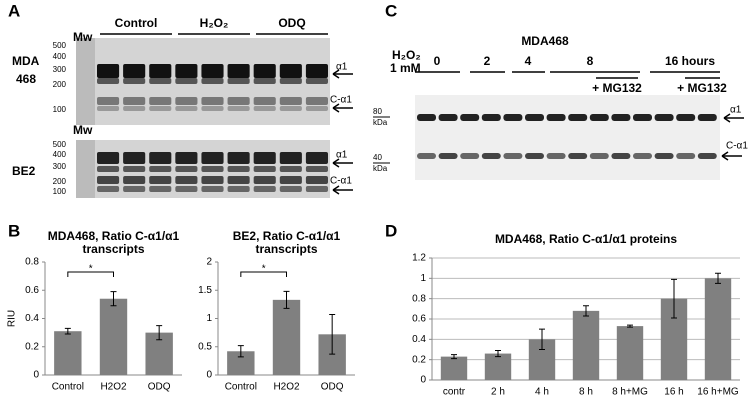  What do you see at coordinates (68, 387) in the screenshot?
I see `x-tick-label: Control` at bounding box center [68, 387].